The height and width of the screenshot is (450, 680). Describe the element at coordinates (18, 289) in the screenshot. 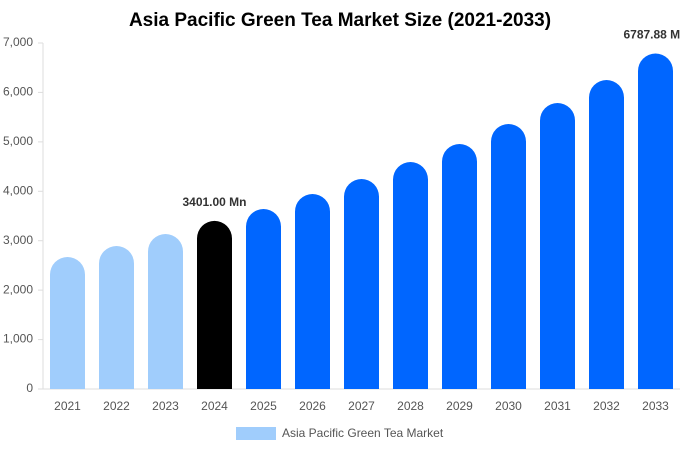

I see `y-tick-label: 2,000` at that location.